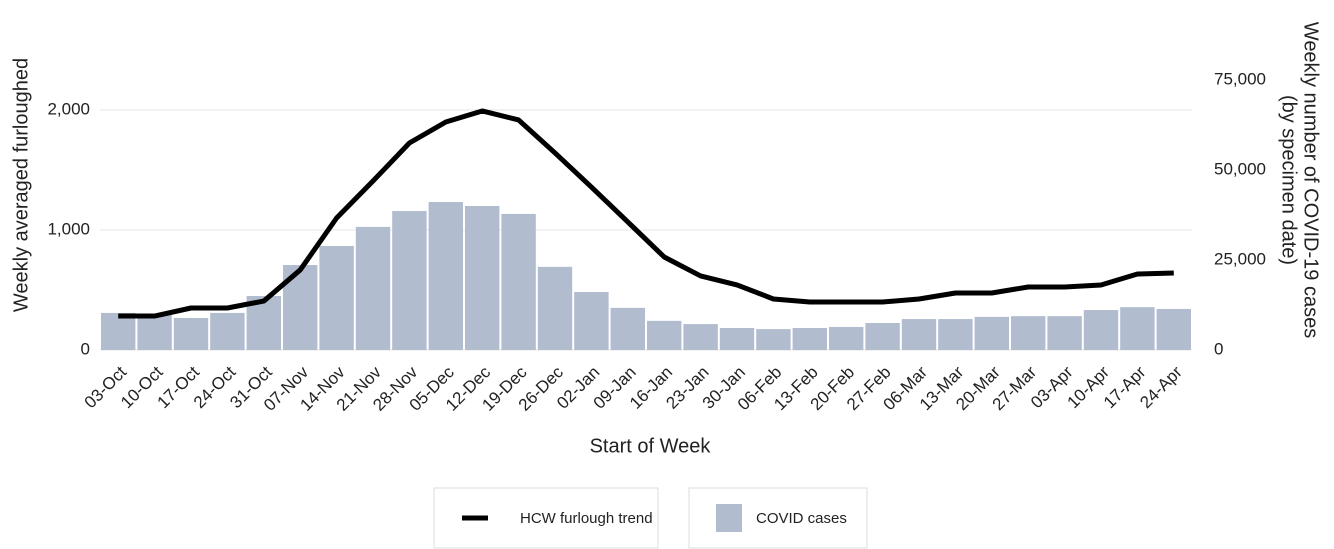  What do you see at coordinates (1240, 78) in the screenshot?
I see `y2-tick-label: 75,000` at bounding box center [1240, 78].